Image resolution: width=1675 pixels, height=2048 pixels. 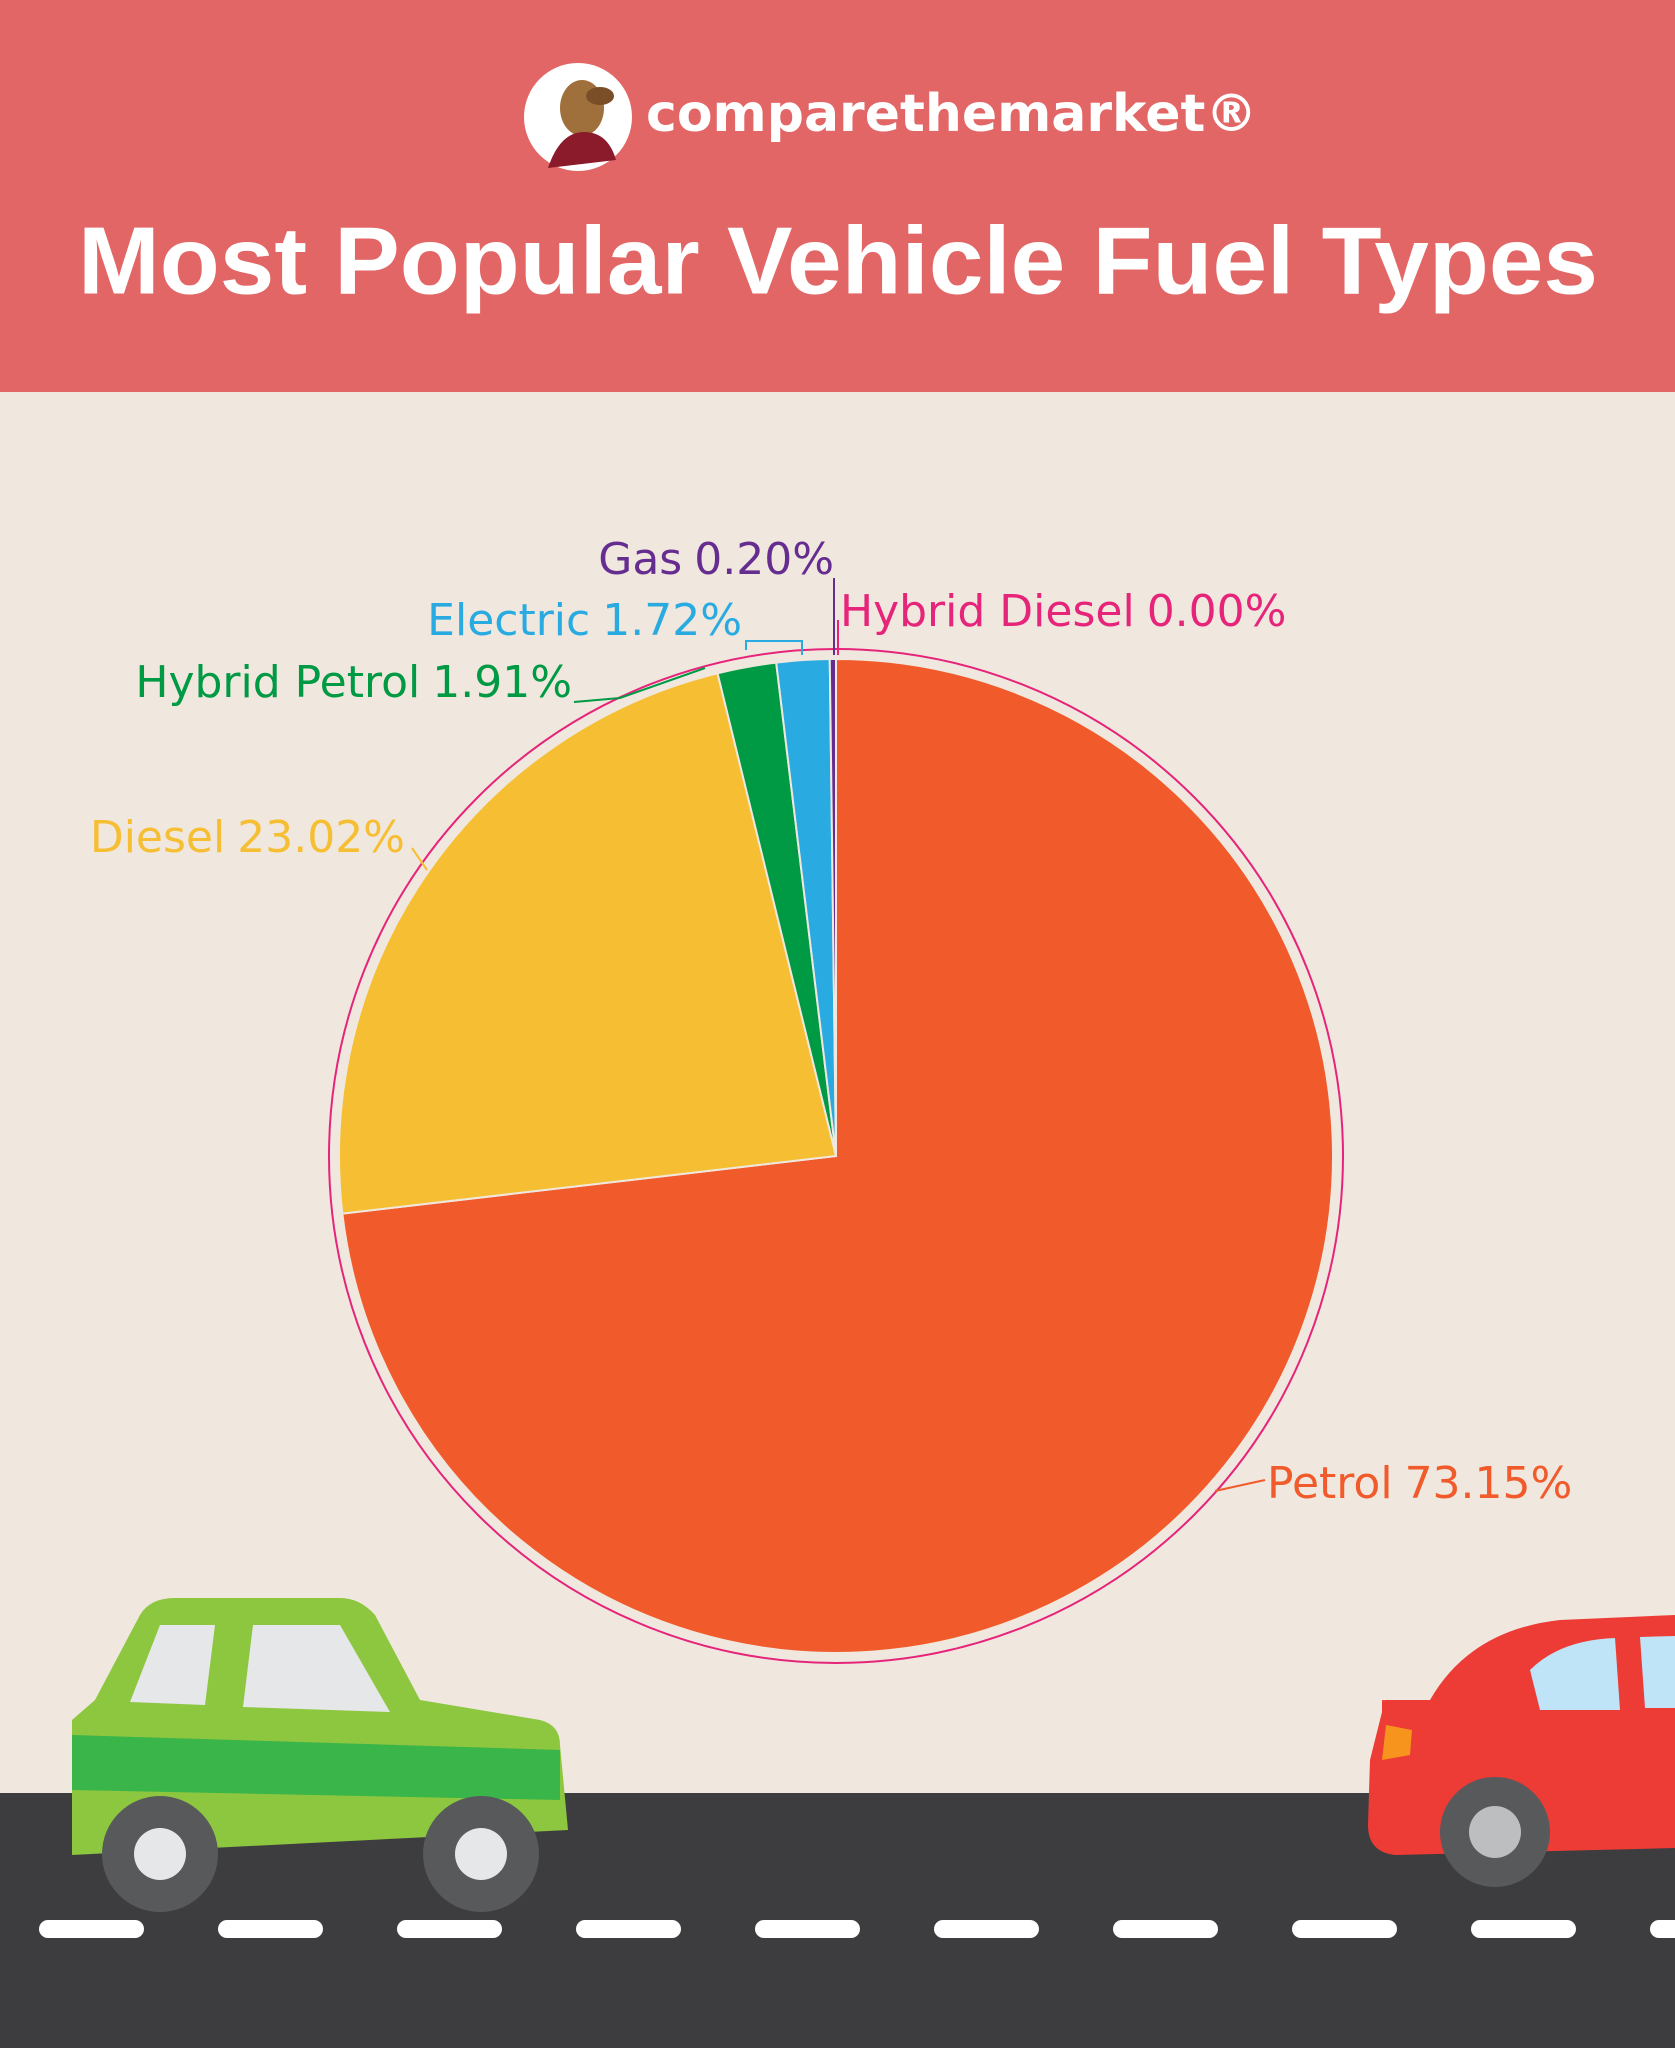 I want to click on slice-label: Electric 1.72%, so click(x=584, y=620).